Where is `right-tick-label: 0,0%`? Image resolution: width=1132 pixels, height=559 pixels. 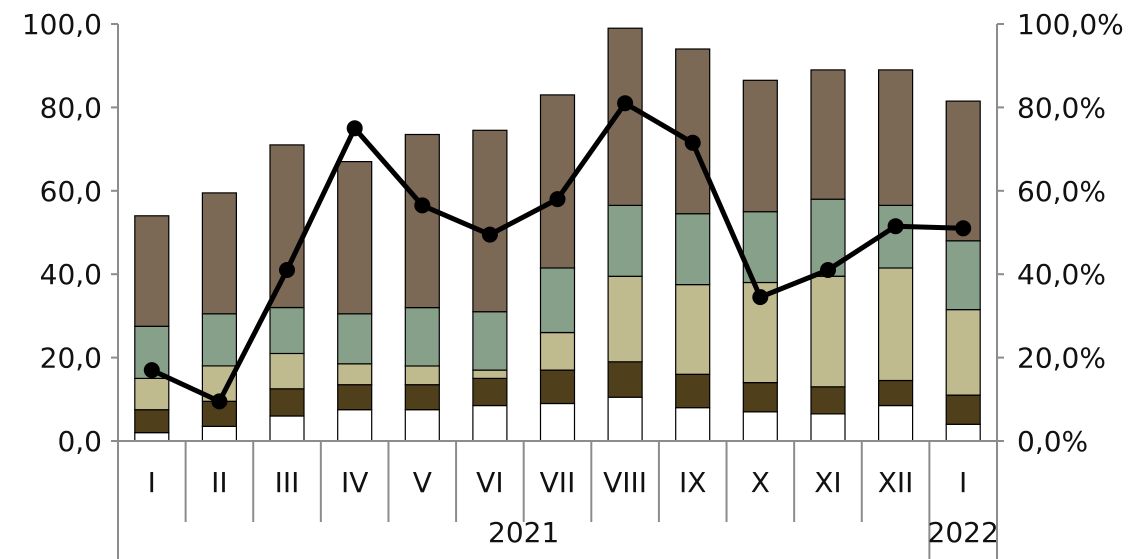 right-tick-label: 0,0% is located at coordinates (1052, 441).